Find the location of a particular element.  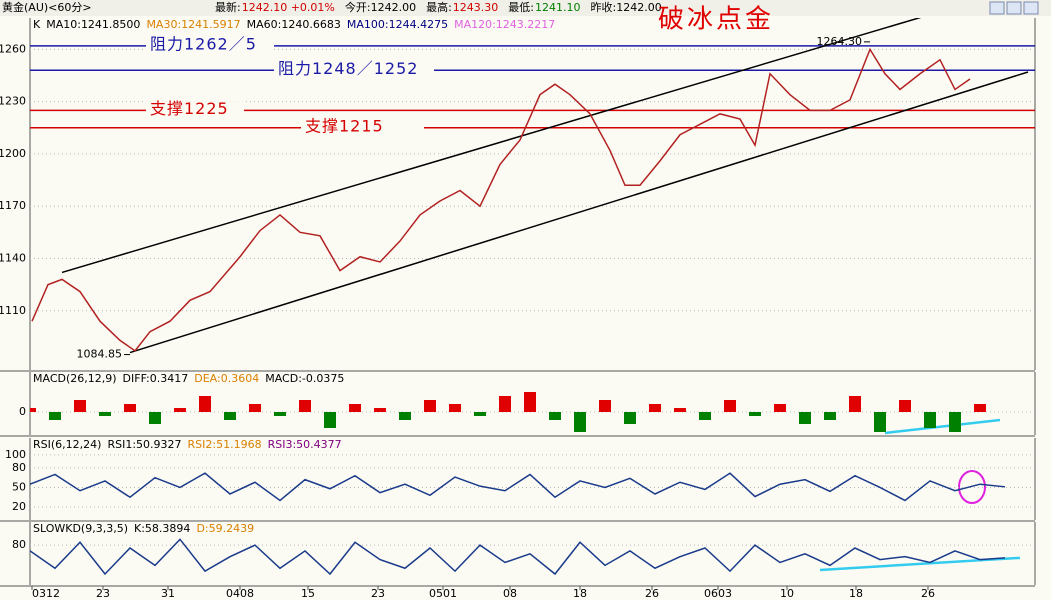

status-item: 最新: is located at coordinates (228, 7).